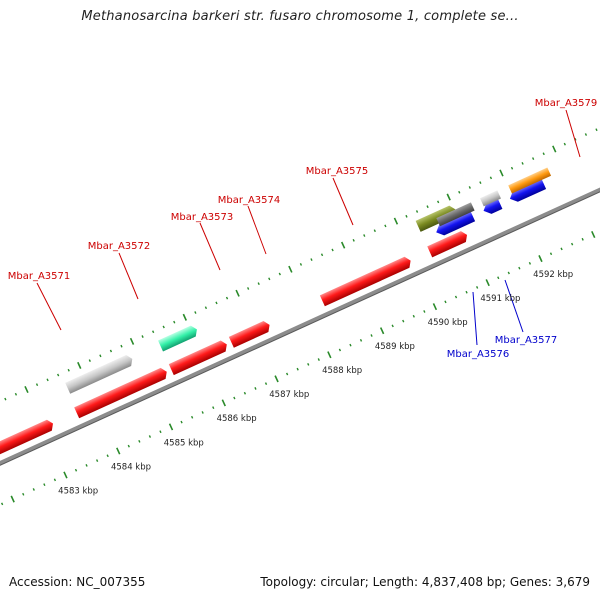 The height and width of the screenshot is (600, 600). Describe the element at coordinates (100, 373) in the screenshot. I see `gene-mbar-a3571` at that location.